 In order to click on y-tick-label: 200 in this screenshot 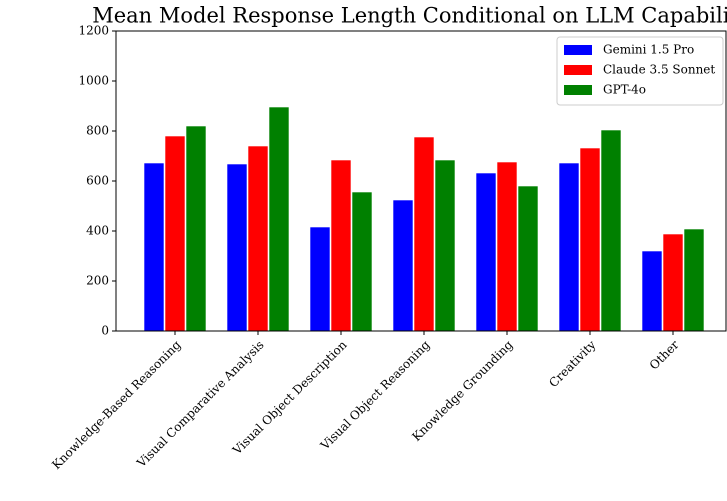, I will do `click(97, 281)`.